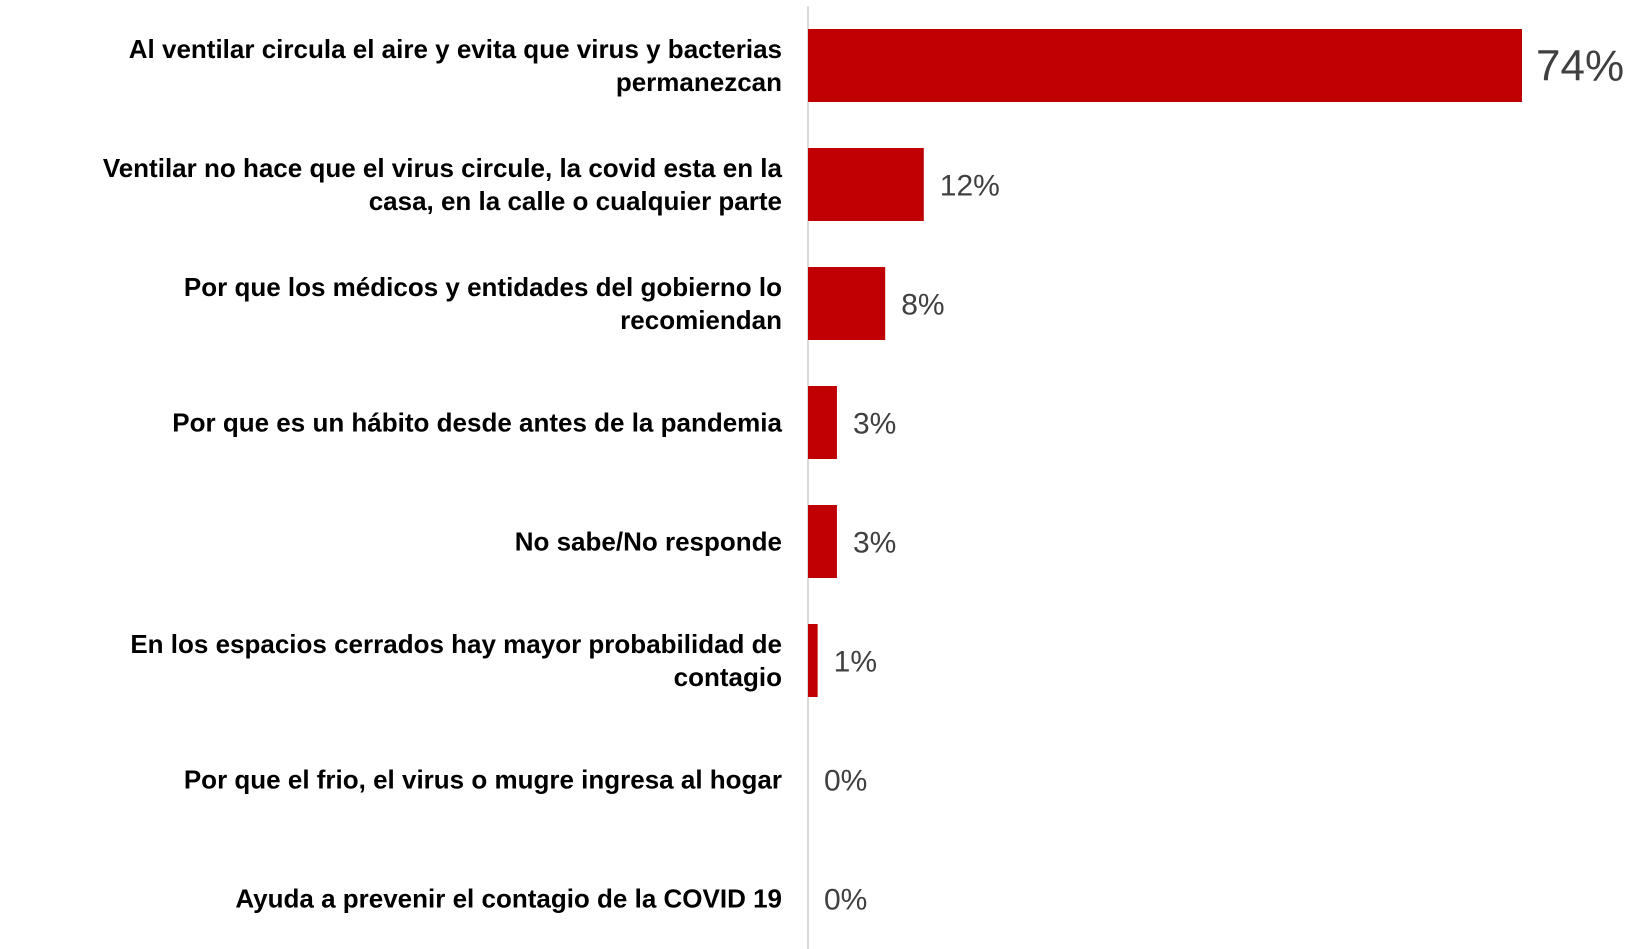 The height and width of the screenshot is (949, 1642). I want to click on data-label: 1%, so click(855, 662).